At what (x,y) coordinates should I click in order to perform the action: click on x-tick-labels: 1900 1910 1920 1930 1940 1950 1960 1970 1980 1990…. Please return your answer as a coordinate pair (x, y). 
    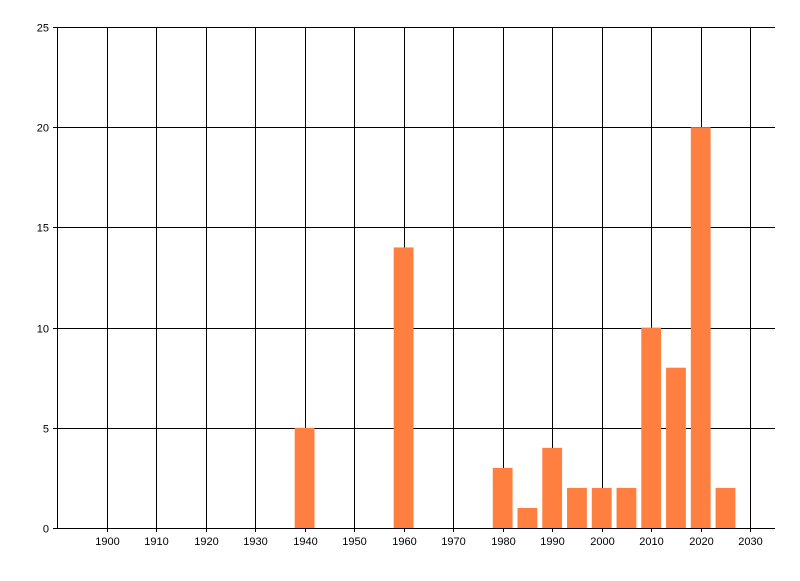
    Looking at the image, I should click on (428, 542).